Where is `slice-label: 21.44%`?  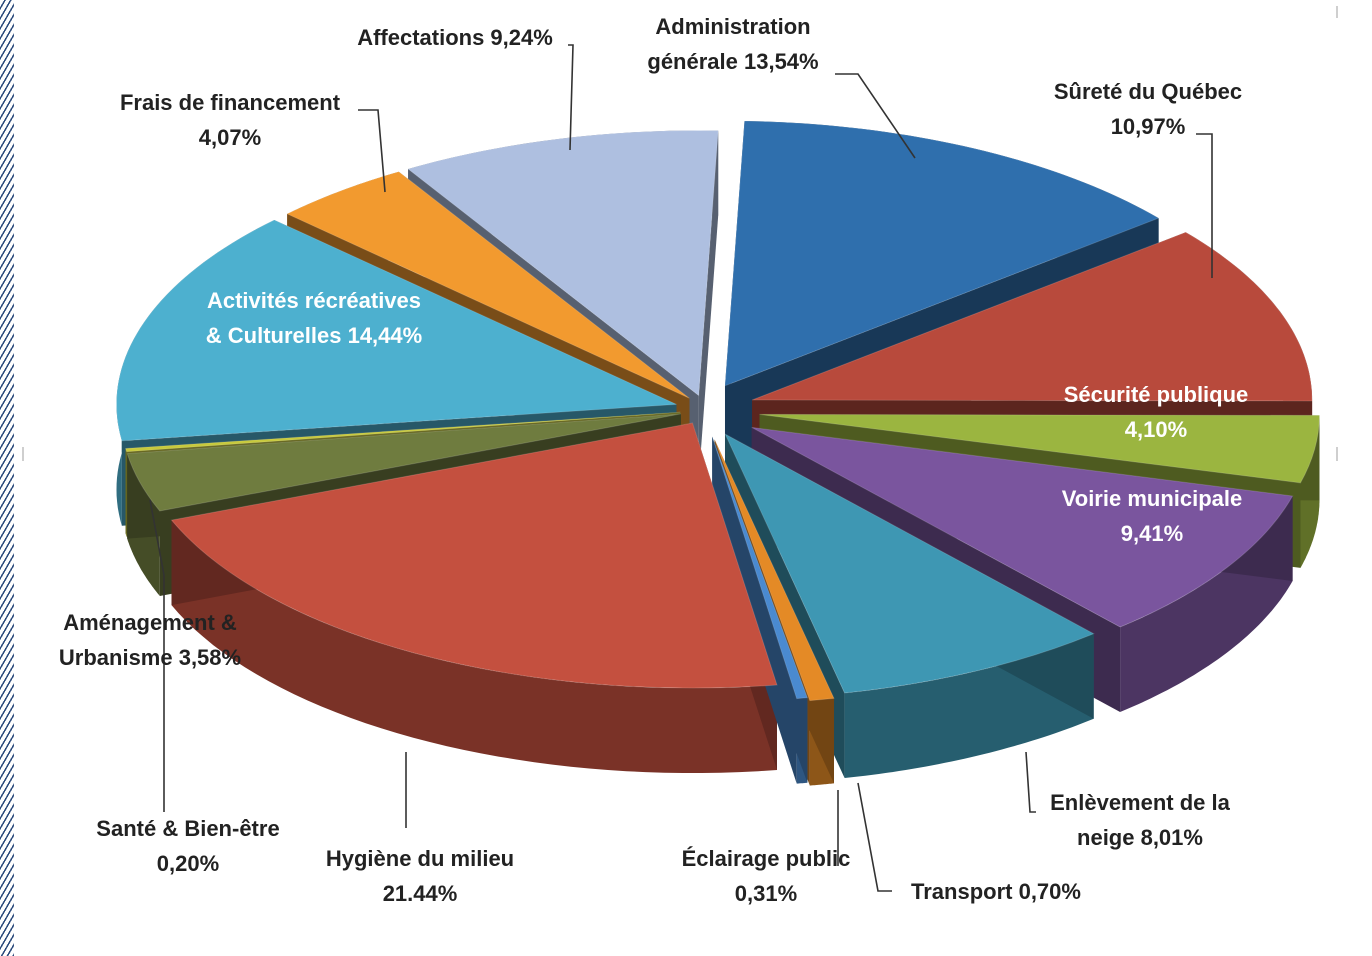
slice-label: 21.44% is located at coordinates (420, 893).